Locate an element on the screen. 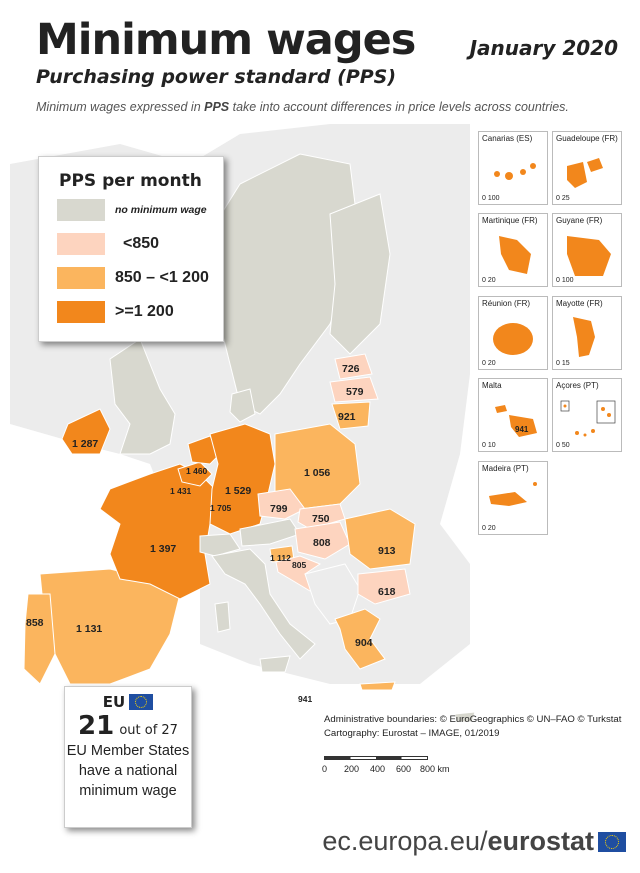  value-czechia: 799 is located at coordinates (279, 509).